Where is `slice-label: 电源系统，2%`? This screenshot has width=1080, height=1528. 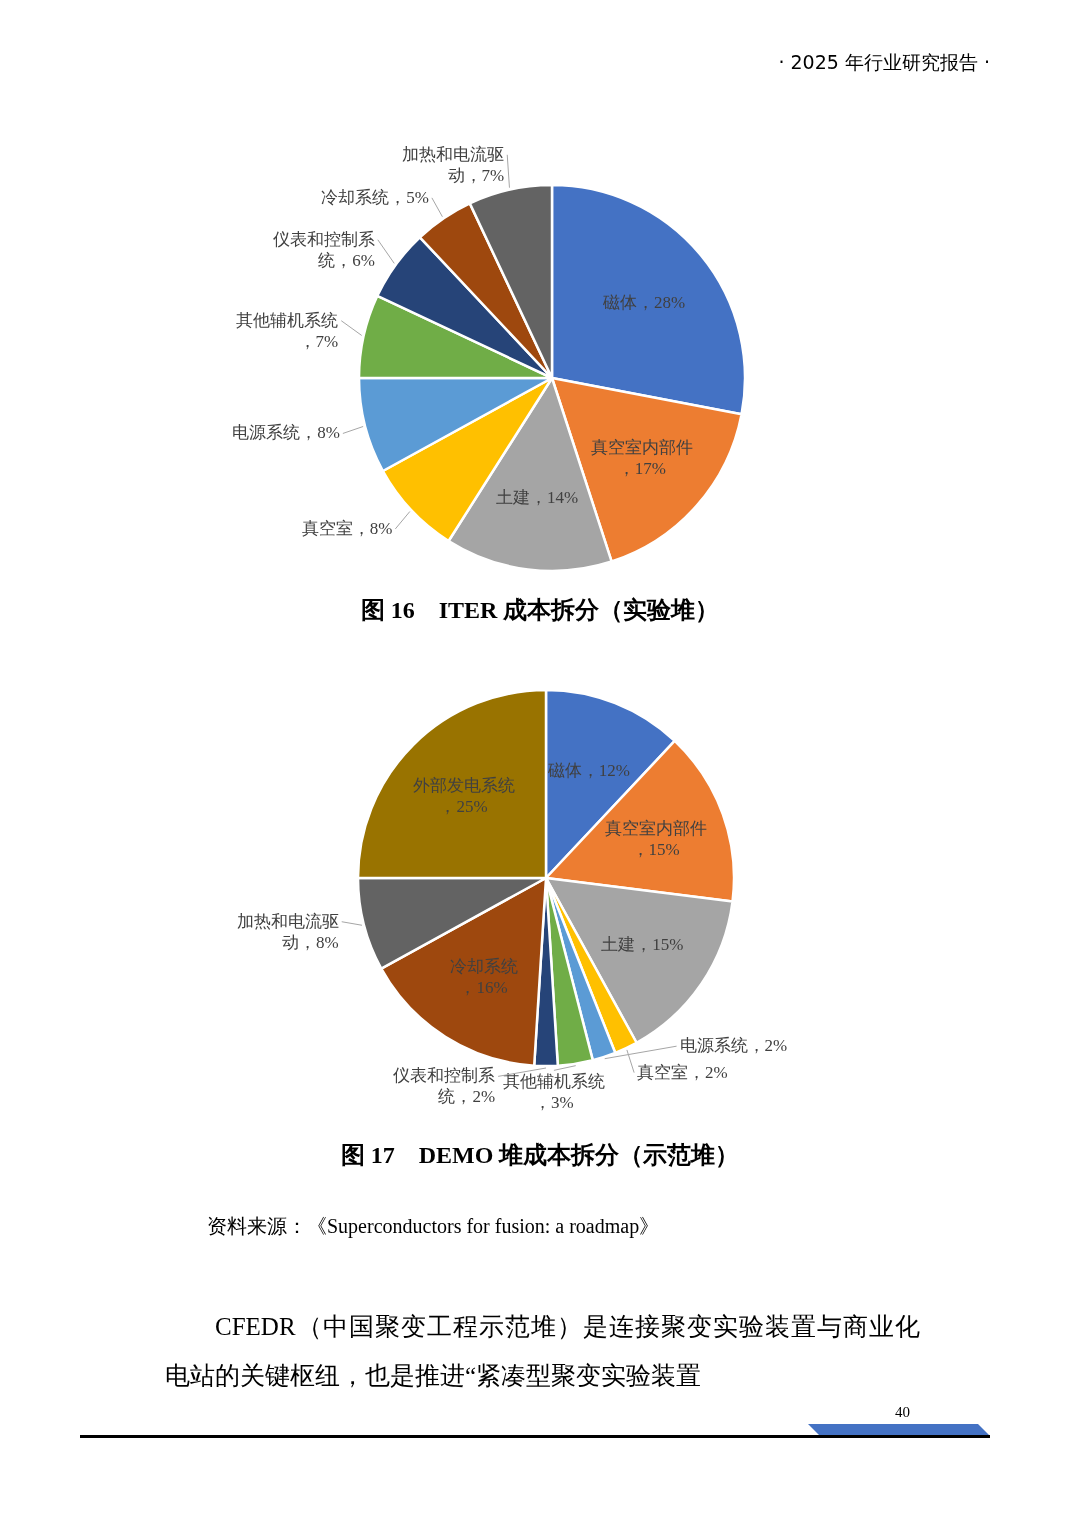 slice-label: 电源系统，2% is located at coordinates (733, 1046).